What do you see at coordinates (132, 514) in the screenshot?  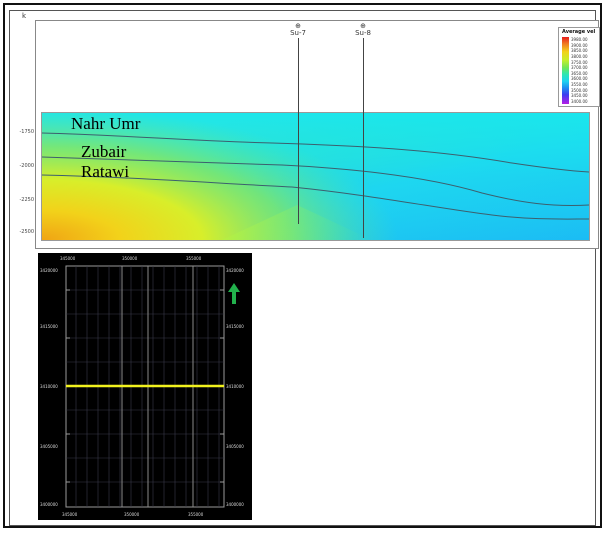 I see `basemap-tick-bottom: 350000` at bounding box center [132, 514].